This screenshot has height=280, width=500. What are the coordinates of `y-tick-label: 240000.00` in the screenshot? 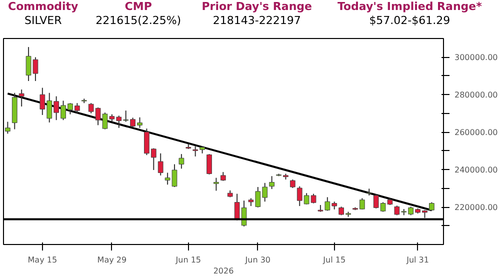 It's located at (476, 170).